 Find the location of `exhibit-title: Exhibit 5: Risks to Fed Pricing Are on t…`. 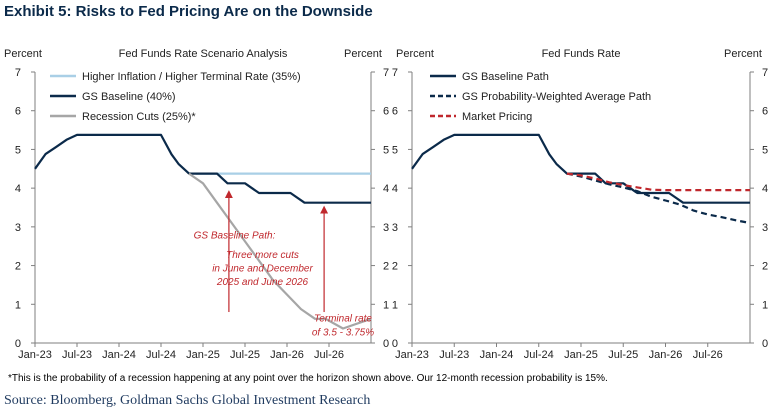

exhibit-title: Exhibit 5: Risks to Fed Pricing Are on t… is located at coordinates (188, 11).